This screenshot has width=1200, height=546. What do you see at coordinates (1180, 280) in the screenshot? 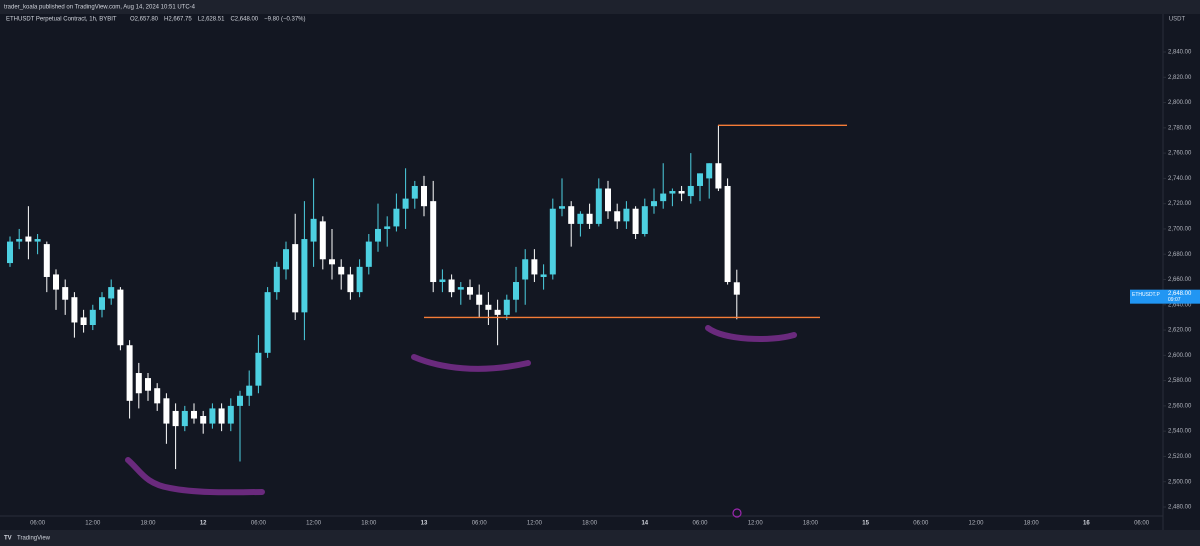
I see `y-tick-label: 2,660.00` at bounding box center [1180, 280].